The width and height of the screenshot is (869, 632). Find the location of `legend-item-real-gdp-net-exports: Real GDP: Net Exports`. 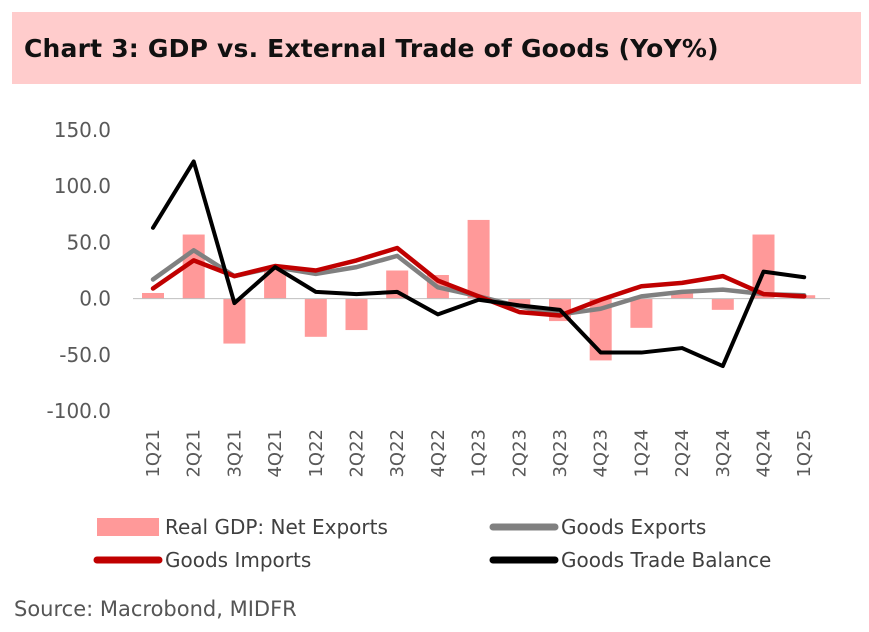

legend-item-real-gdp-net-exports: Real GDP: Net Exports is located at coordinates (242, 527).